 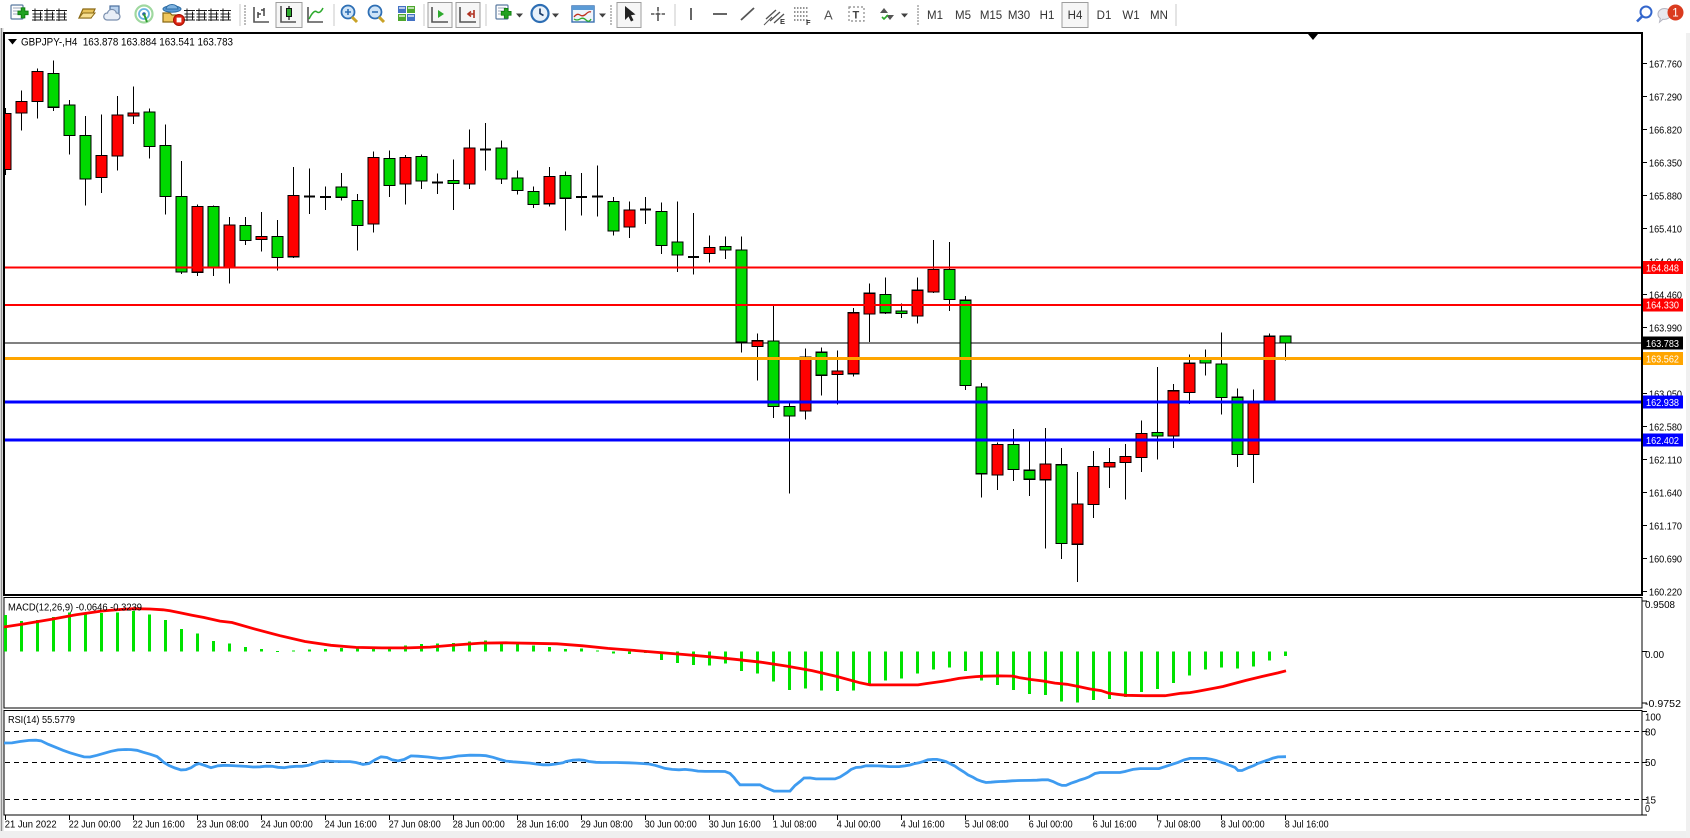 I want to click on svg-text: 7 Jul 08:00, so click(x=1179, y=825).